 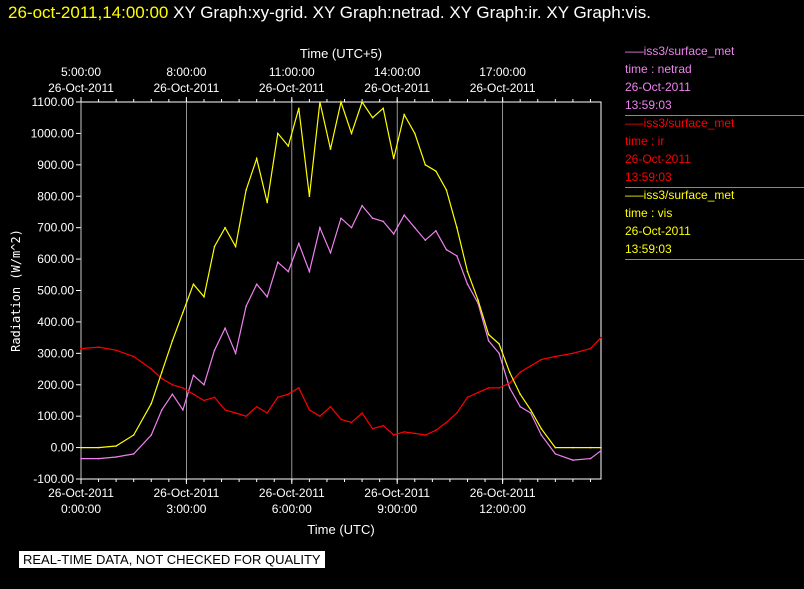 I want to click on x-tick-label-time: 0:00:00, so click(x=81, y=509).